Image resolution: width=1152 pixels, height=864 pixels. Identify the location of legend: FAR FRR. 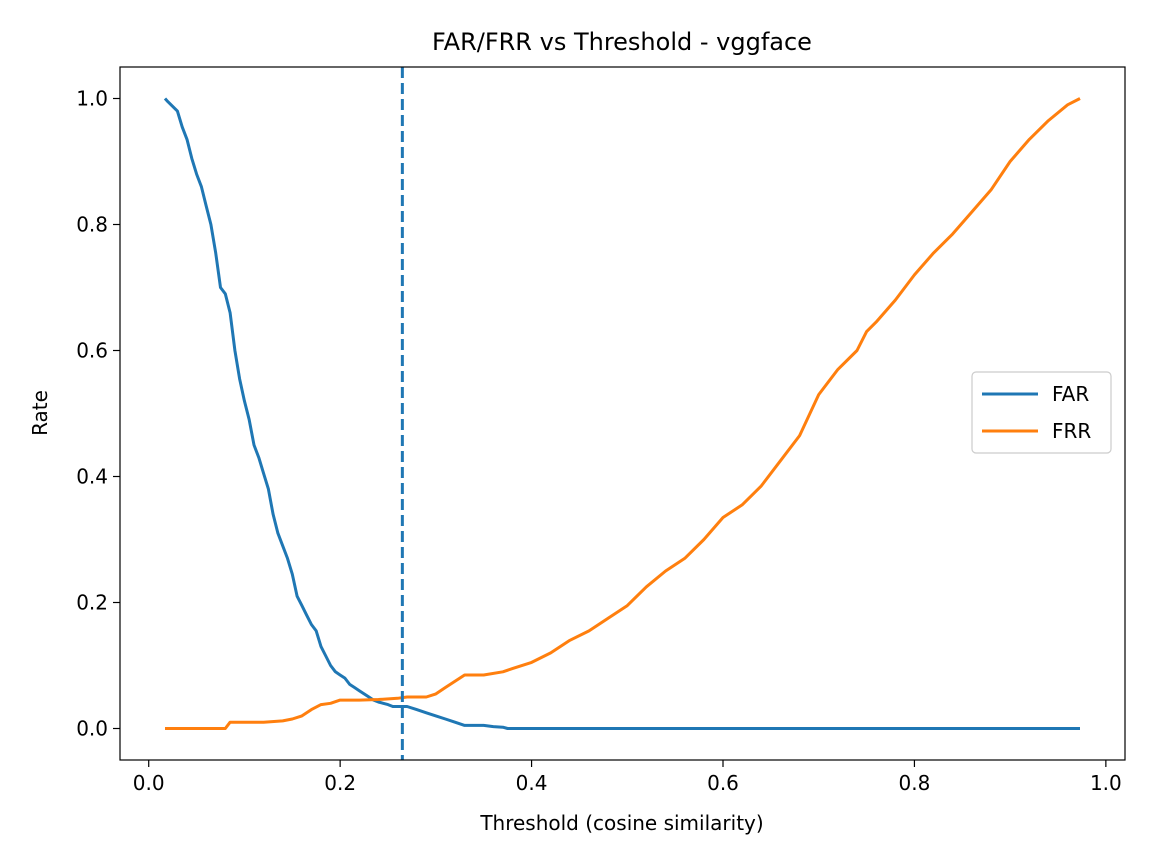
(1041, 412).